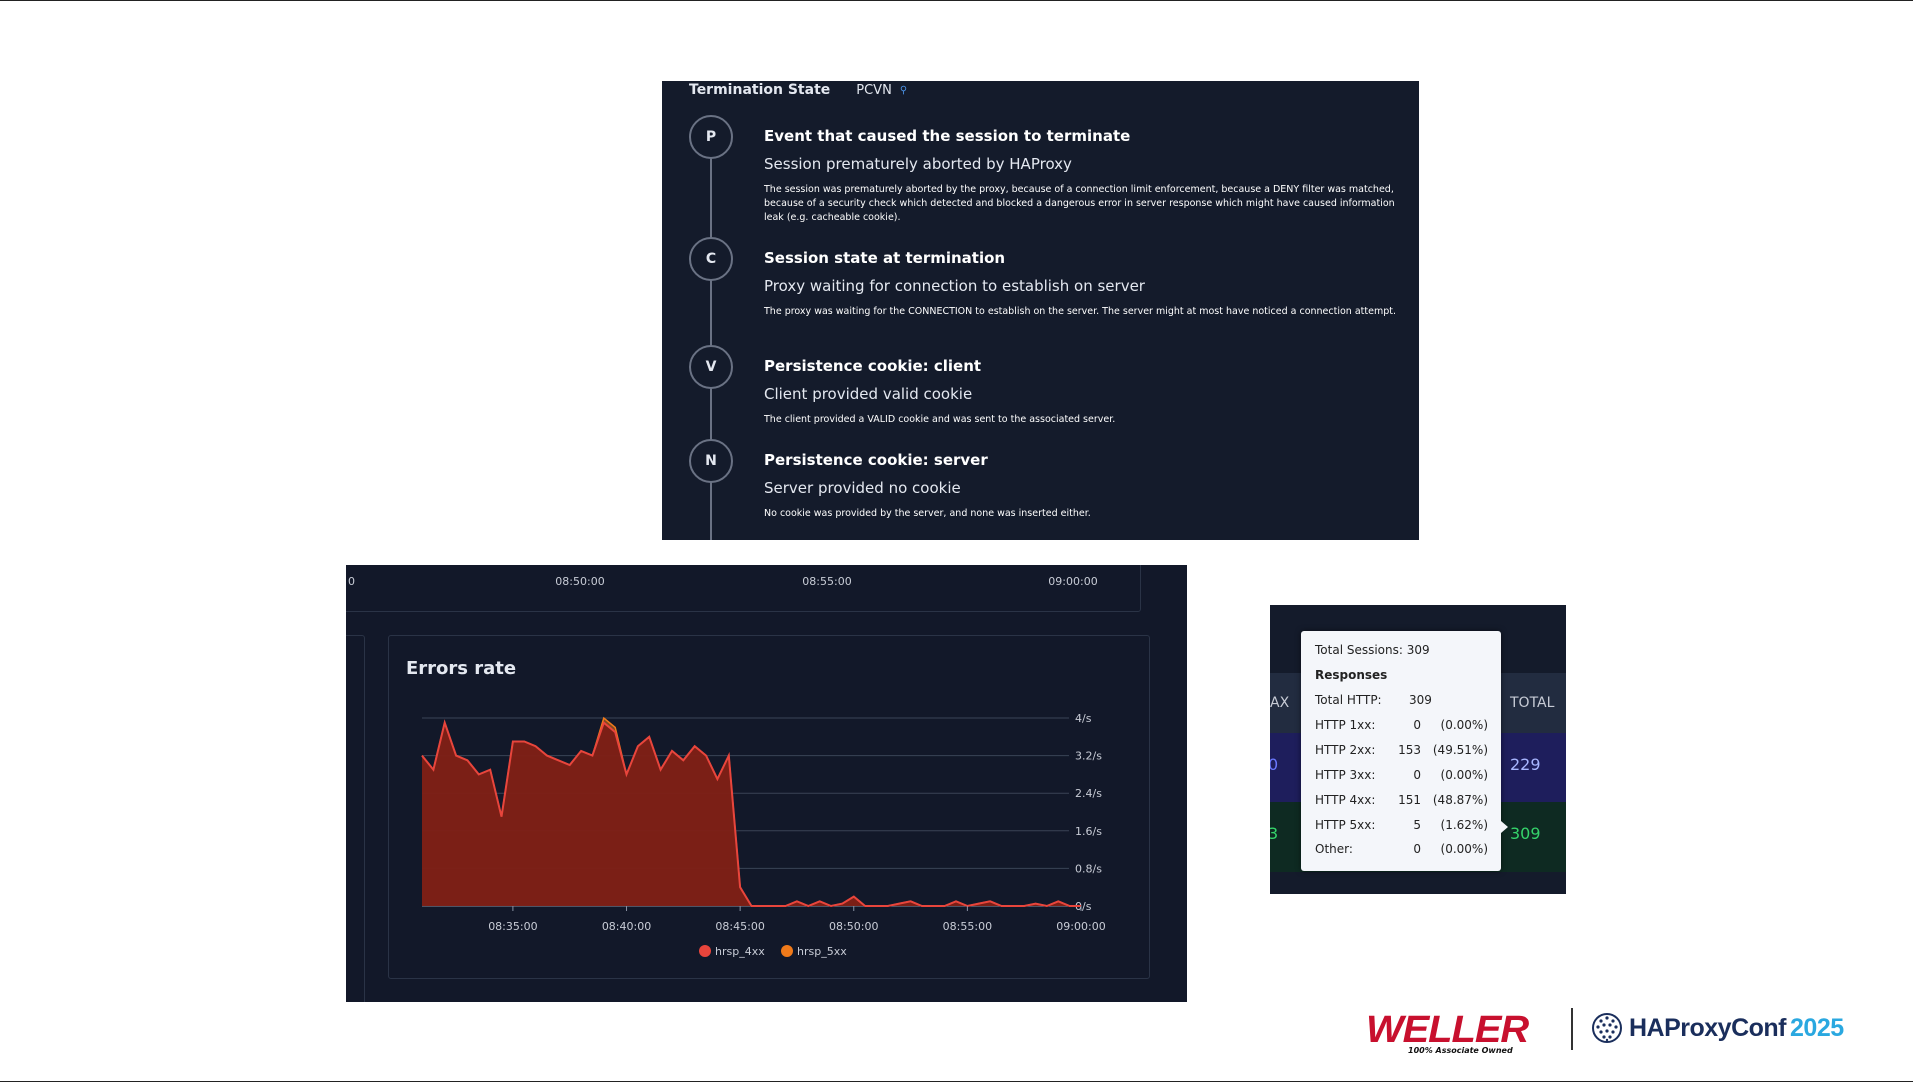  What do you see at coordinates (1736, 1027) in the screenshot?
I see `haproxyconf-wordmark: HAProxyConf 2025` at bounding box center [1736, 1027].